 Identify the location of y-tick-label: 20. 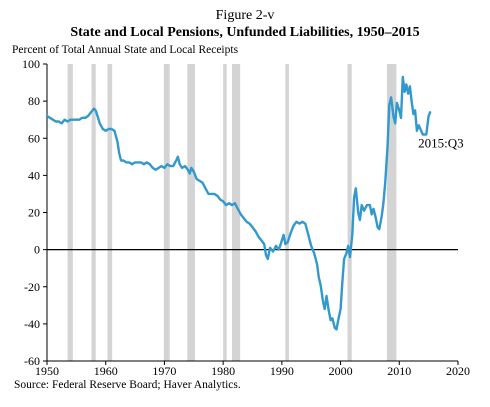
(34, 213).